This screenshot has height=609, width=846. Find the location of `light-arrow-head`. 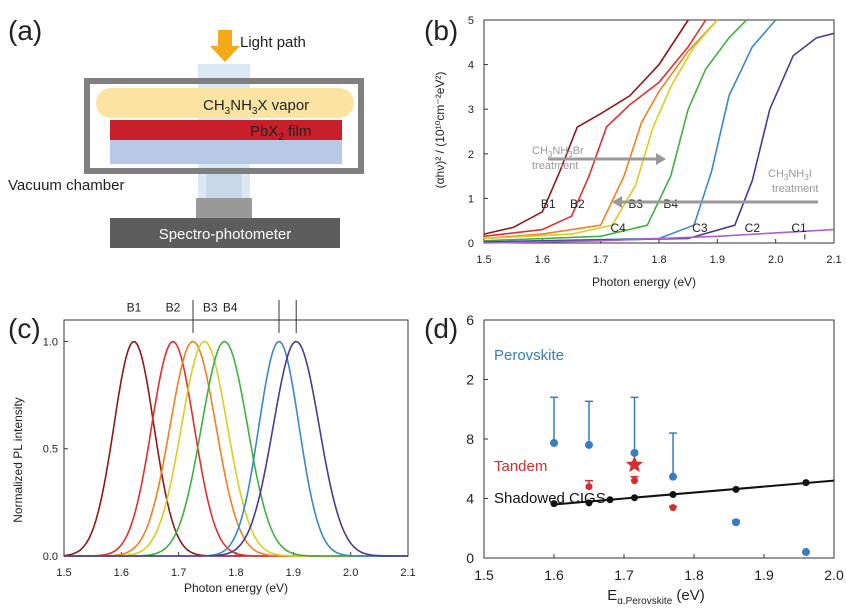

light-arrow-head is located at coordinates (225, 54).